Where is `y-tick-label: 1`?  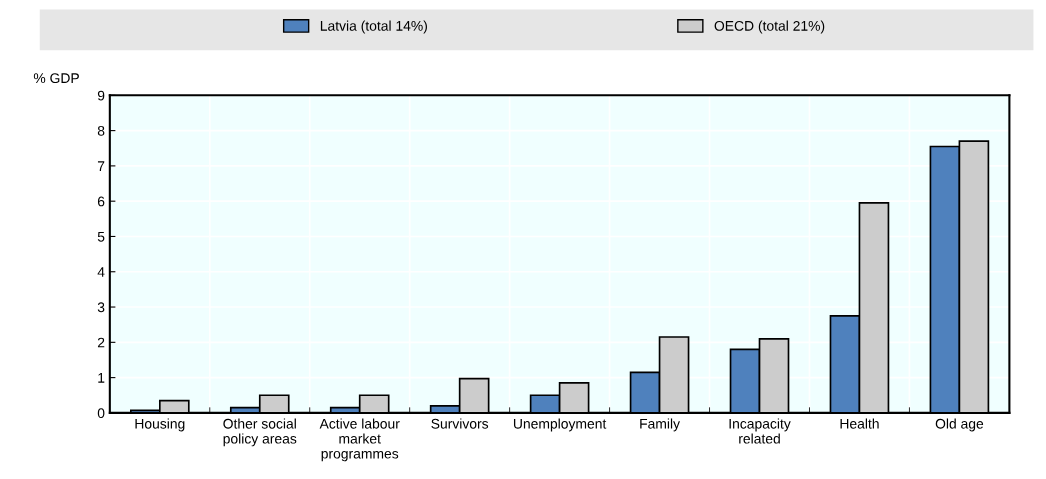
y-tick-label: 1 is located at coordinates (101, 378).